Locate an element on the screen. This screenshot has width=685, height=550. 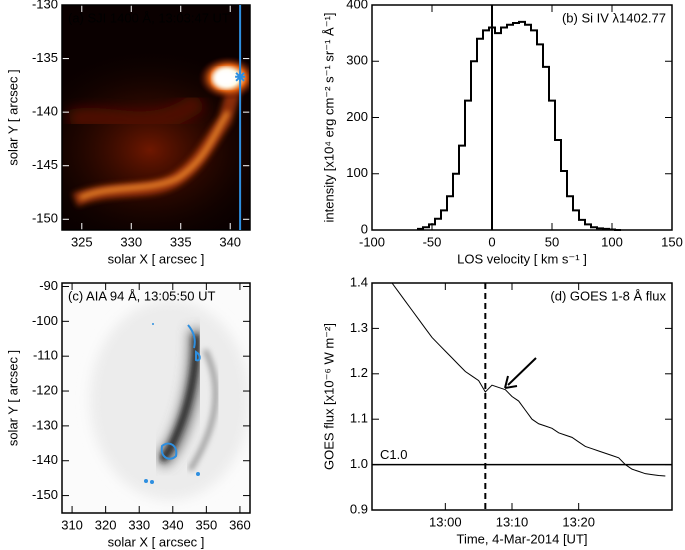
arrow is located at coordinates (520, 373).